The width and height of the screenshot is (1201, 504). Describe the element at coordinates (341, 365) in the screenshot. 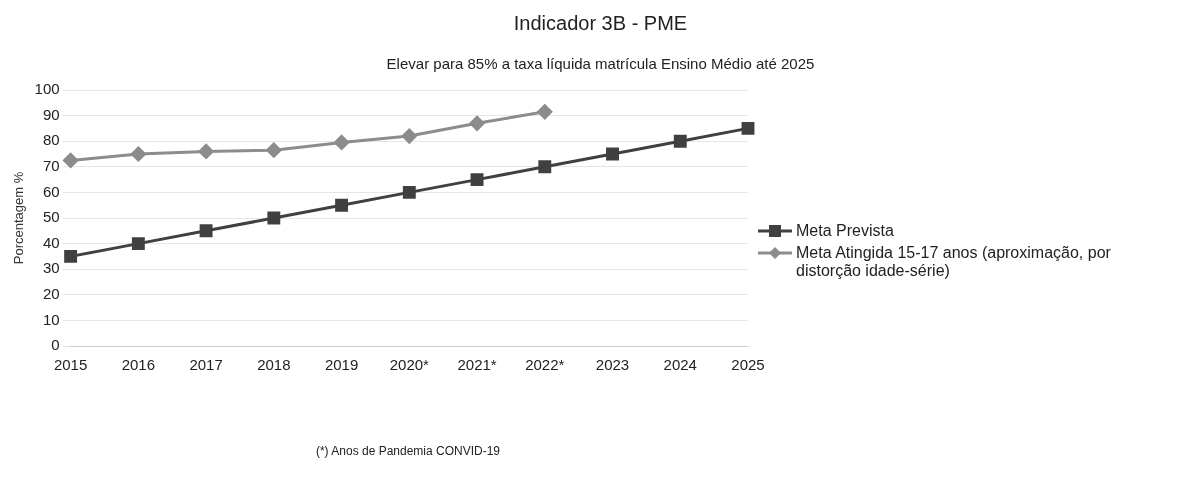

I see `x-tick-label: 2019` at that location.